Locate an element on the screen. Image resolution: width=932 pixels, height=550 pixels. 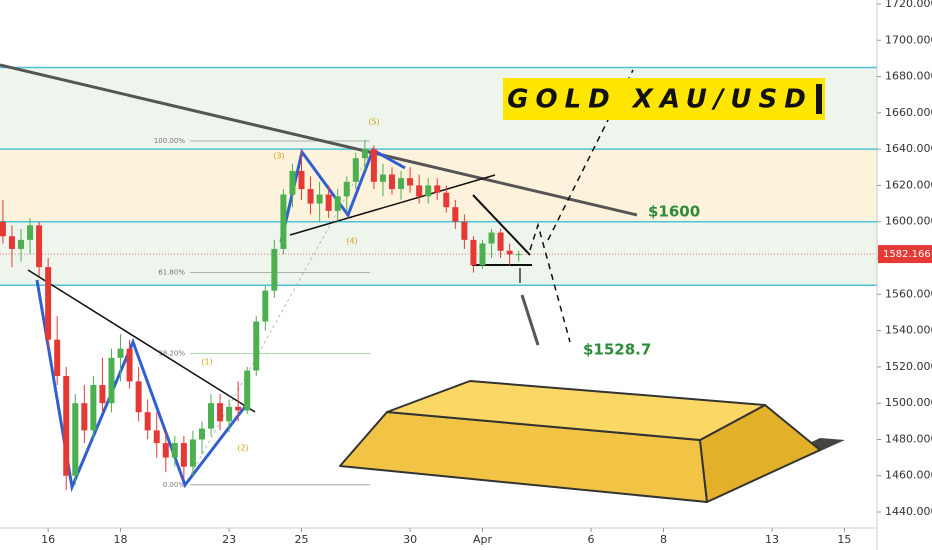
x-tick-label: 8 is located at coordinates (663, 539).